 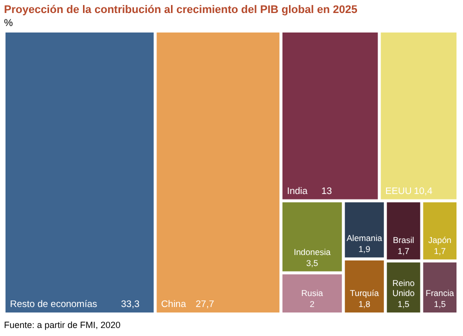 I want to click on category-label: India, so click(x=297, y=191).